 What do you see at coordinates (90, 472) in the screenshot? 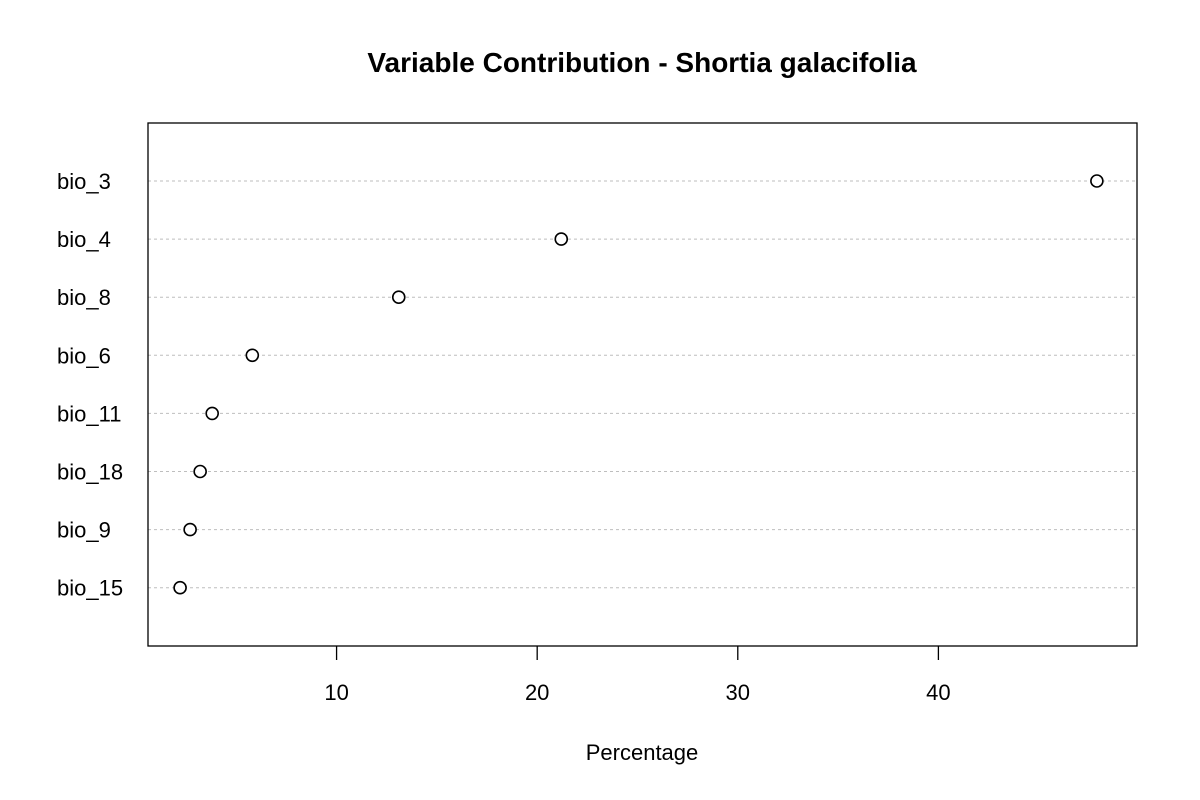
I see `category-label-bio_18: bio_18` at bounding box center [90, 472].